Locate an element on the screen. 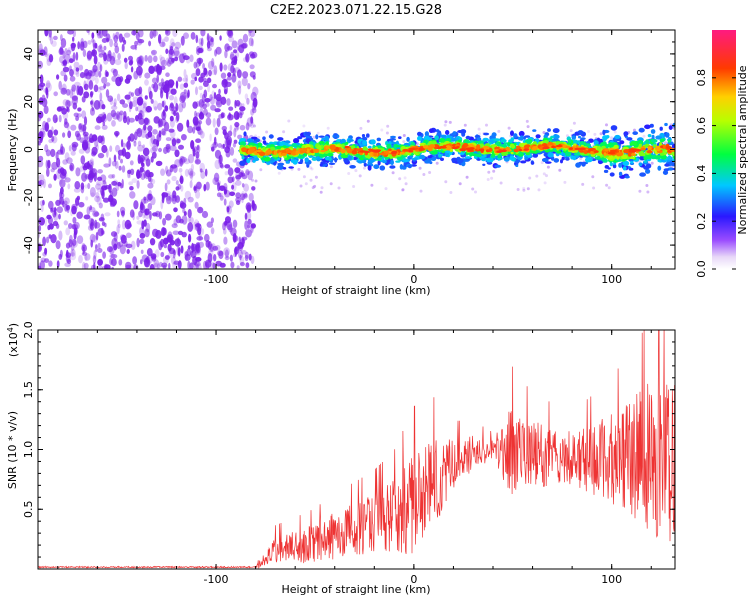 The width and height of the screenshot is (750, 600). snr-ytick-label: 0.5 is located at coordinates (28, 510).